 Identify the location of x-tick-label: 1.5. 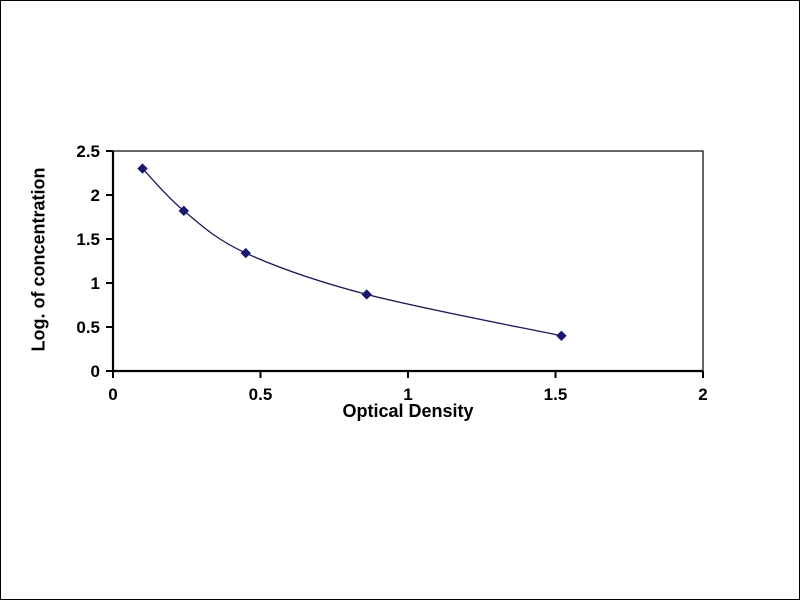
(556, 394).